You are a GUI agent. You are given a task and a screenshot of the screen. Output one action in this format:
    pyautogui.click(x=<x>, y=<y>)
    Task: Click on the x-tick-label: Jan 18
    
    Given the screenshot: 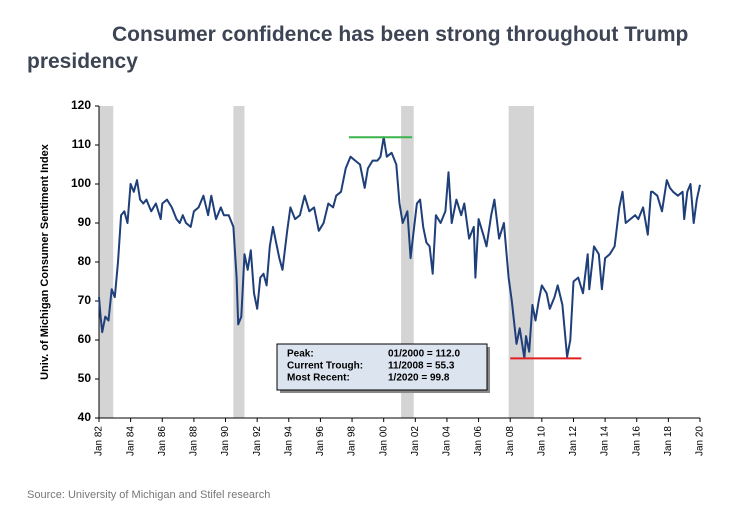 What is the action you would take?
    pyautogui.click(x=668, y=441)
    